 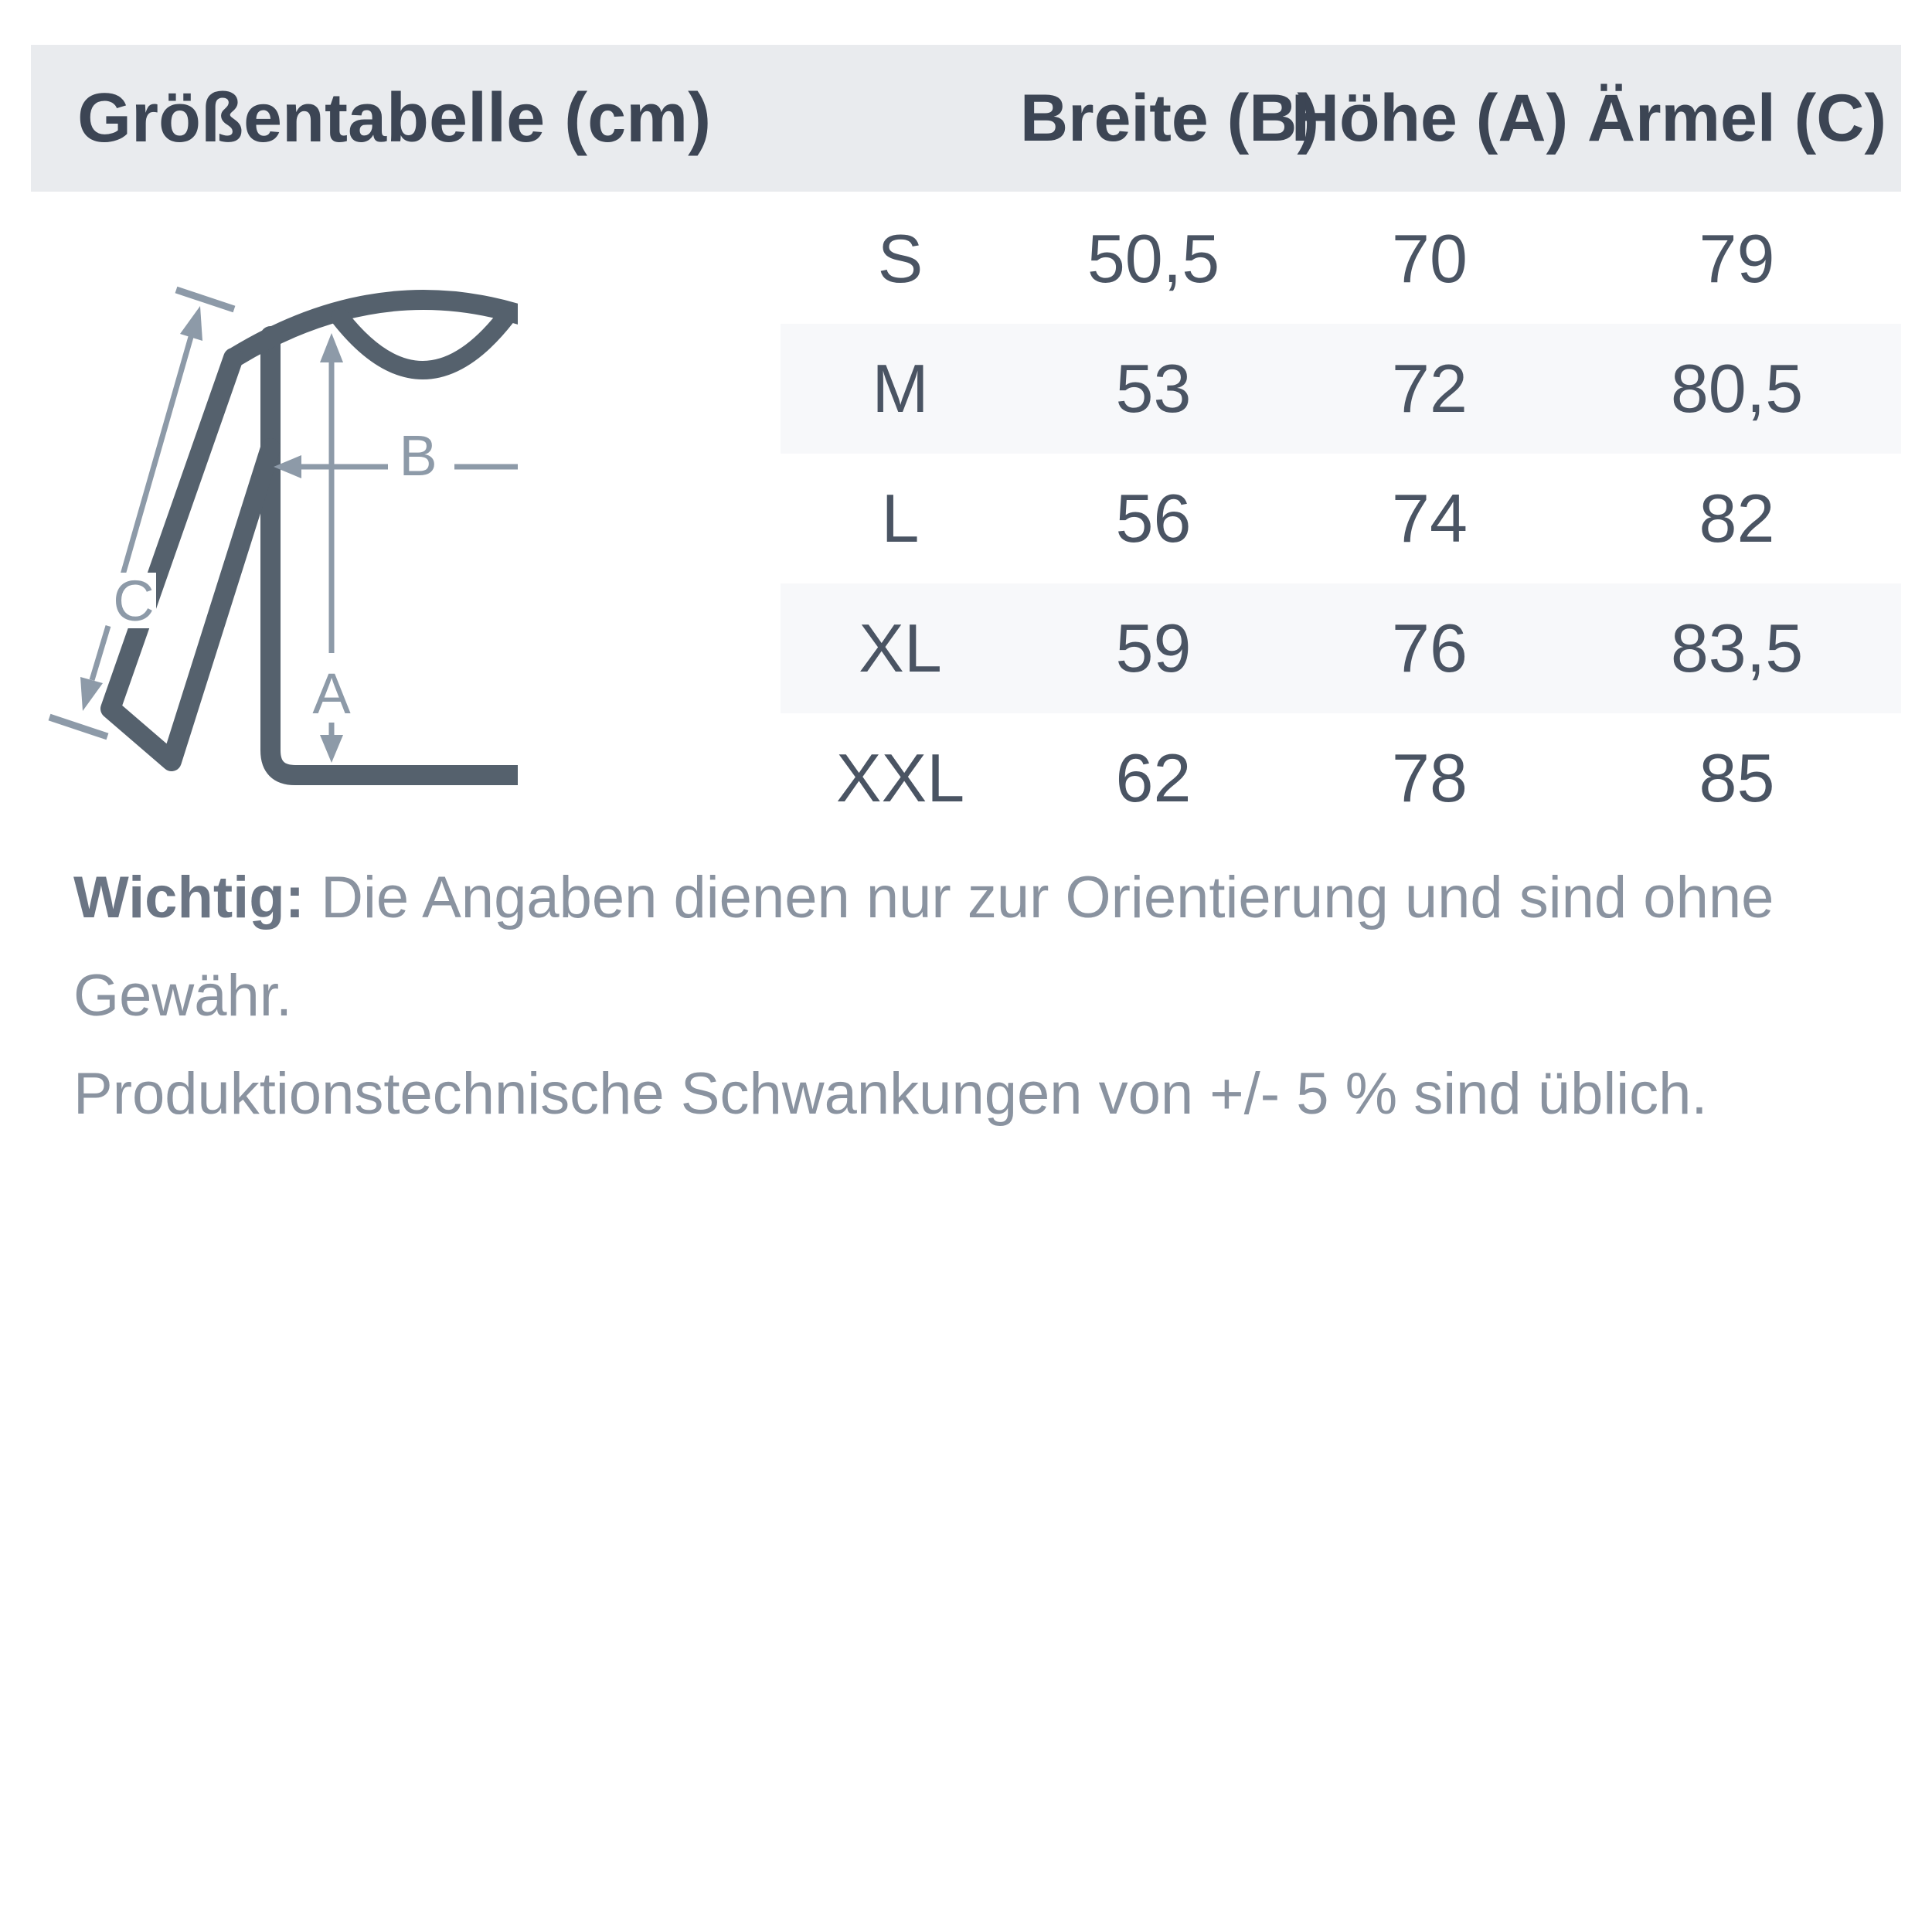 I want to click on sweater-measurement-diagram: A B C, so click(x=283, y=535).